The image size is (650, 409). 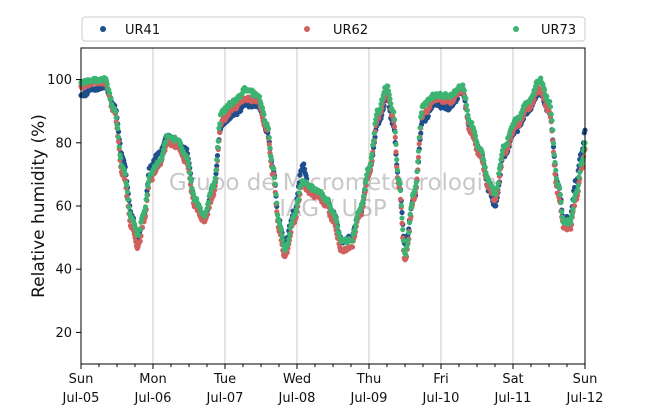 I want to click on y-tick-label: 20, so click(x=63, y=333).